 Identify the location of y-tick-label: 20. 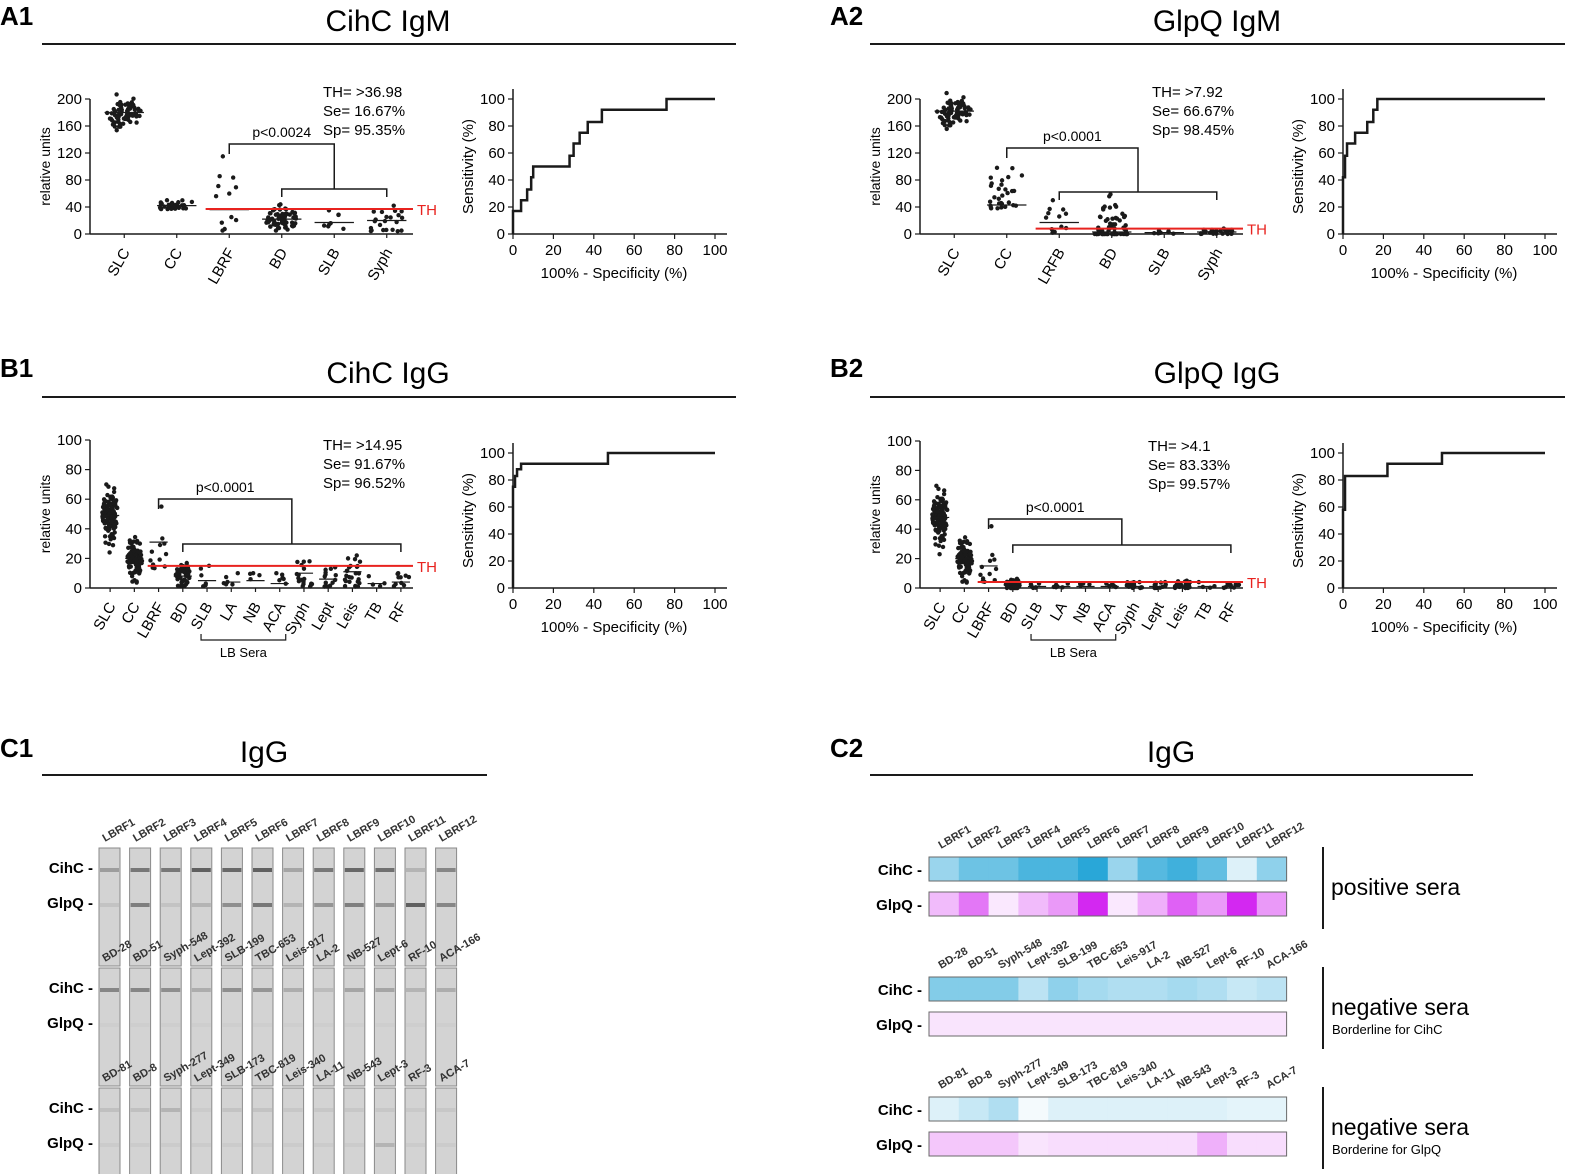
(73, 558).